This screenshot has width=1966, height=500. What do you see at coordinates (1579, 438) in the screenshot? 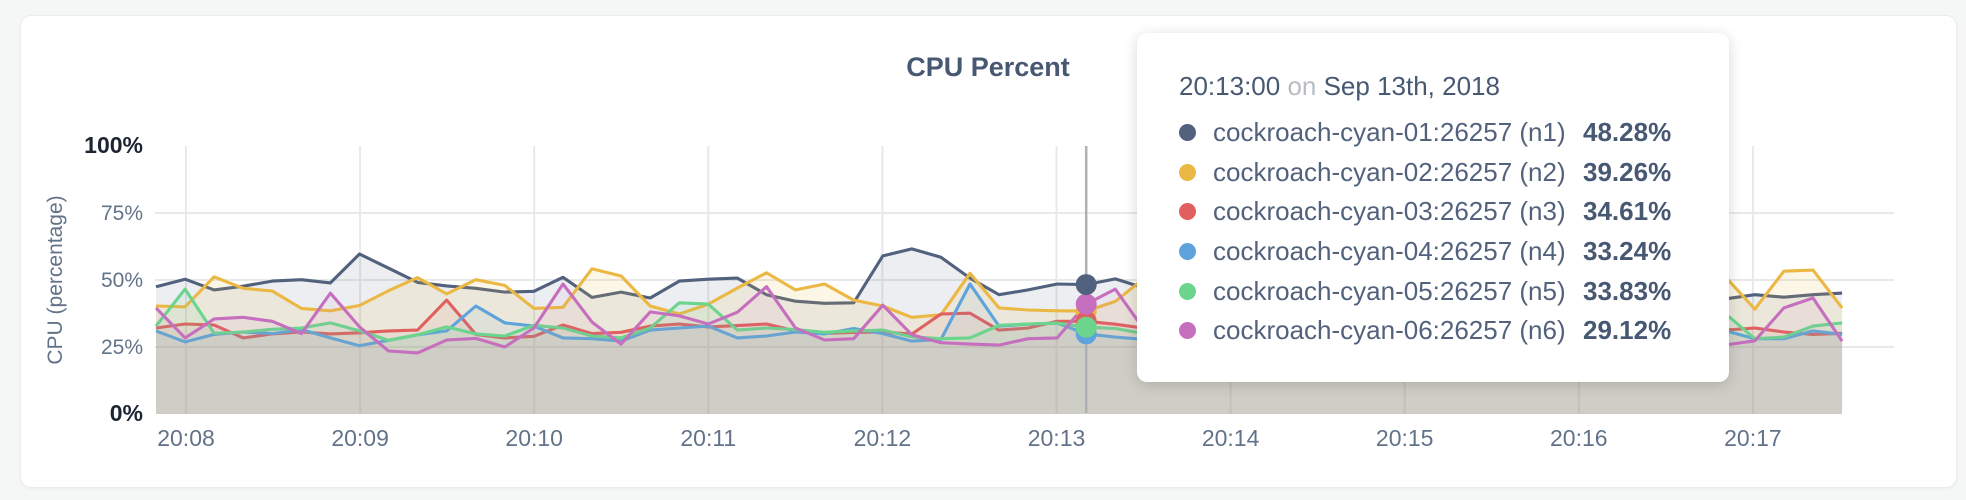
I see `svg-text: 20:16` at bounding box center [1579, 438].